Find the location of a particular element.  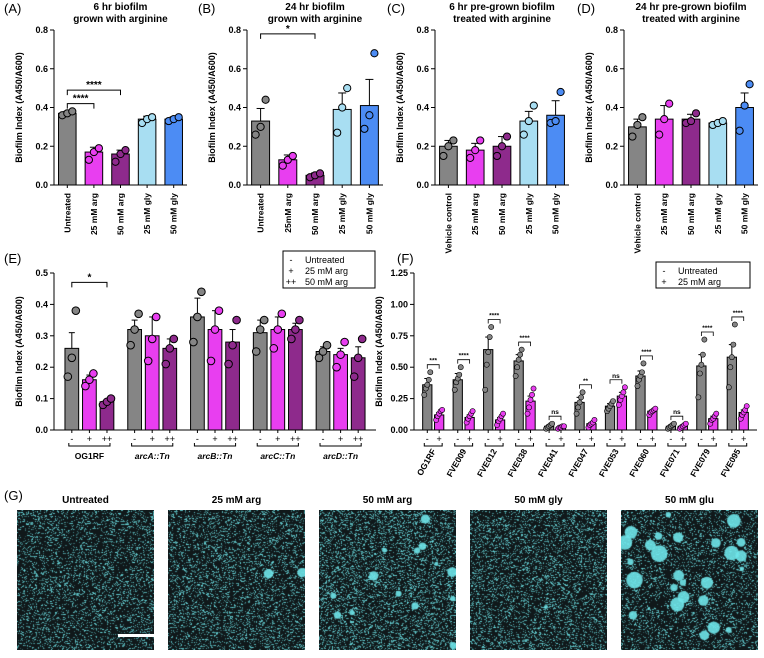

panel-d-x-tick-label: 25 mM arg is located at coordinates (664, 214).